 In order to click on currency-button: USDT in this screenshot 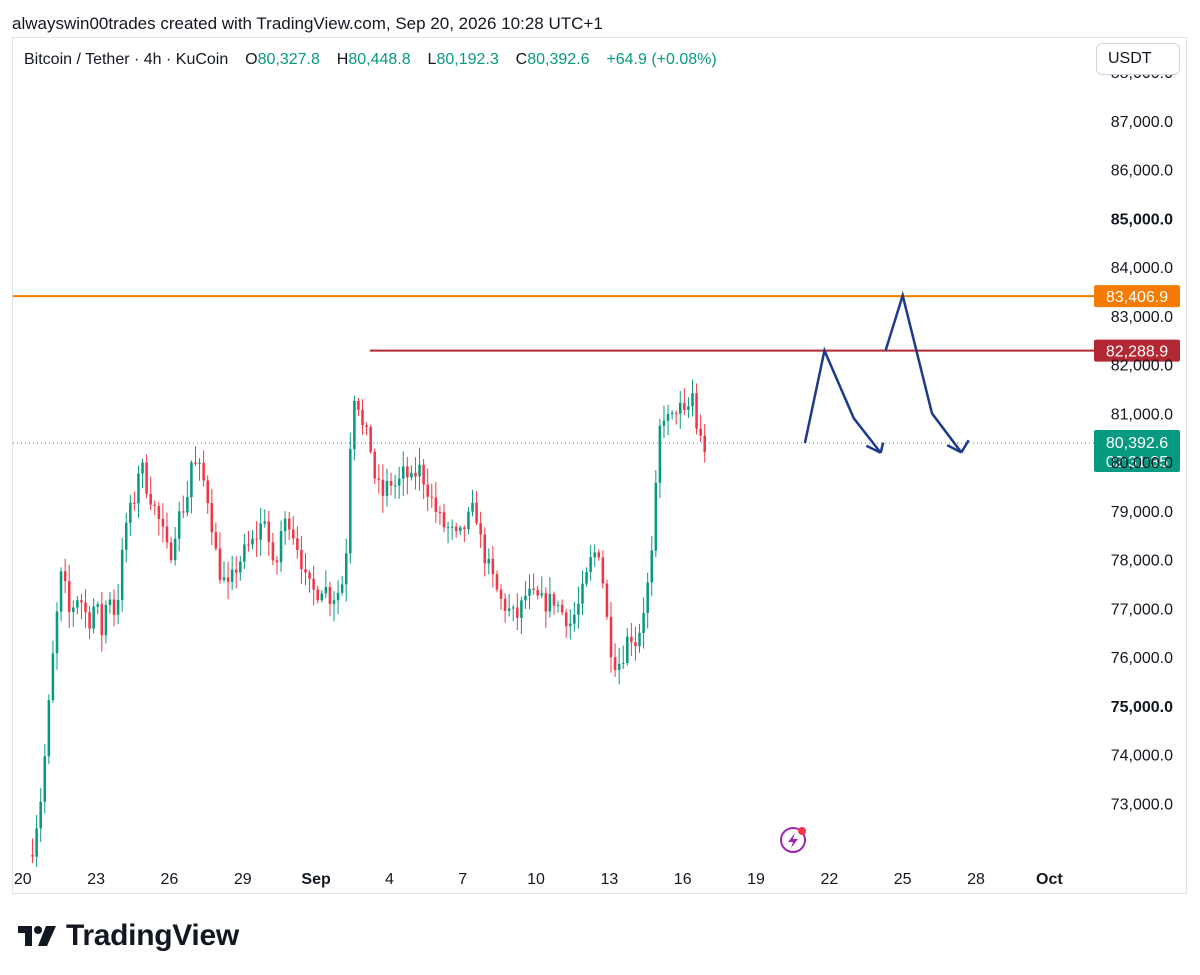, I will do `click(1138, 59)`.